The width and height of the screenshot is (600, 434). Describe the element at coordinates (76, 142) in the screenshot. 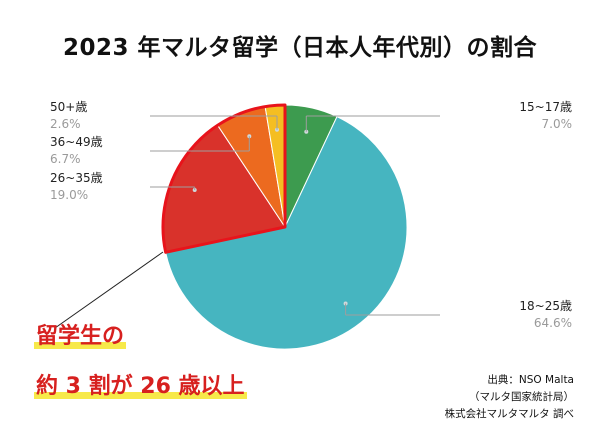

I see `slice-label: 36~49歳` at that location.